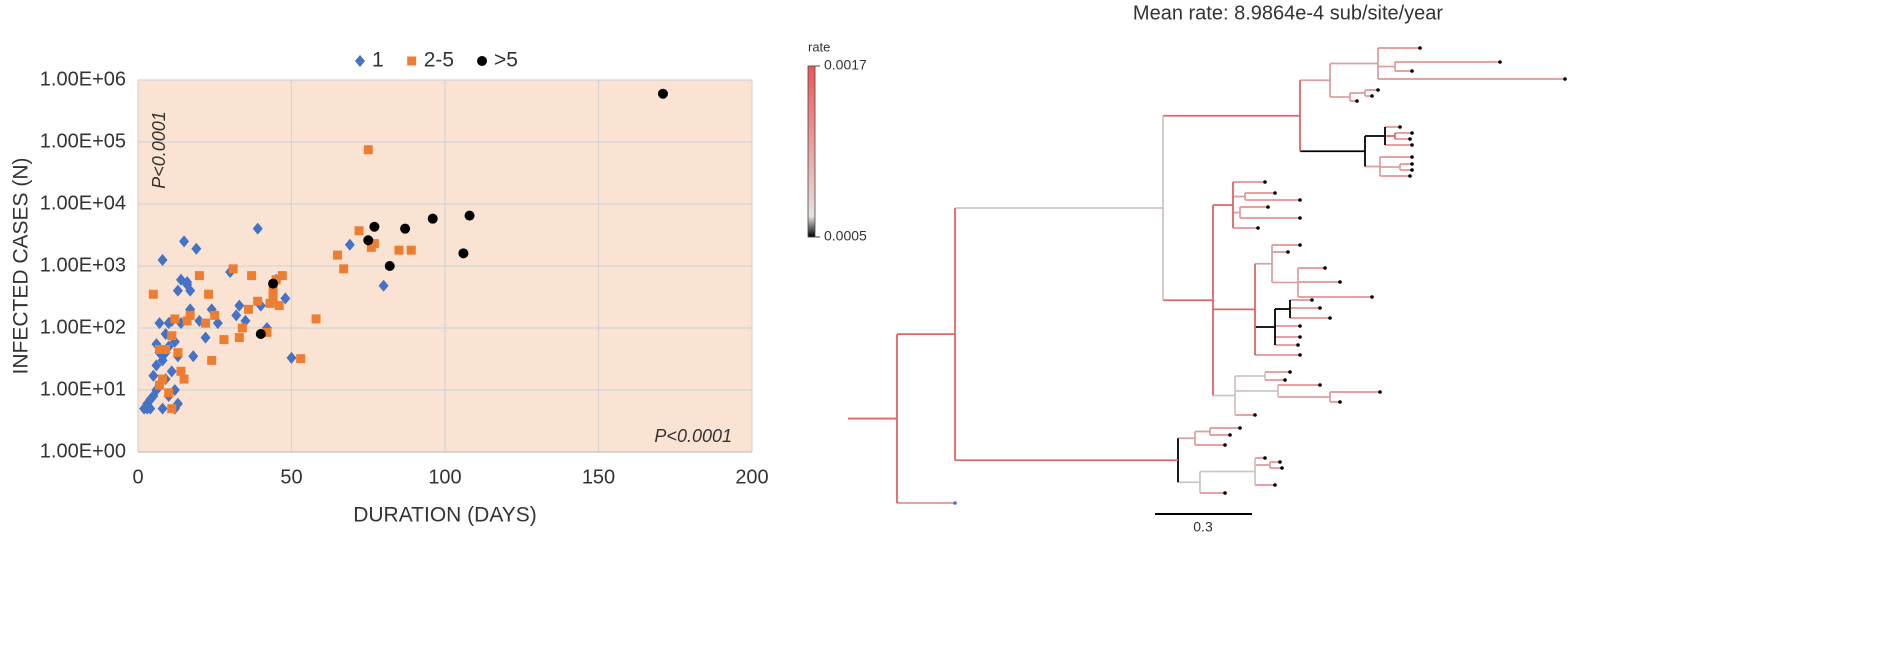  What do you see at coordinates (444, 477) in the screenshot?
I see `x-tick-label: 100` at bounding box center [444, 477].